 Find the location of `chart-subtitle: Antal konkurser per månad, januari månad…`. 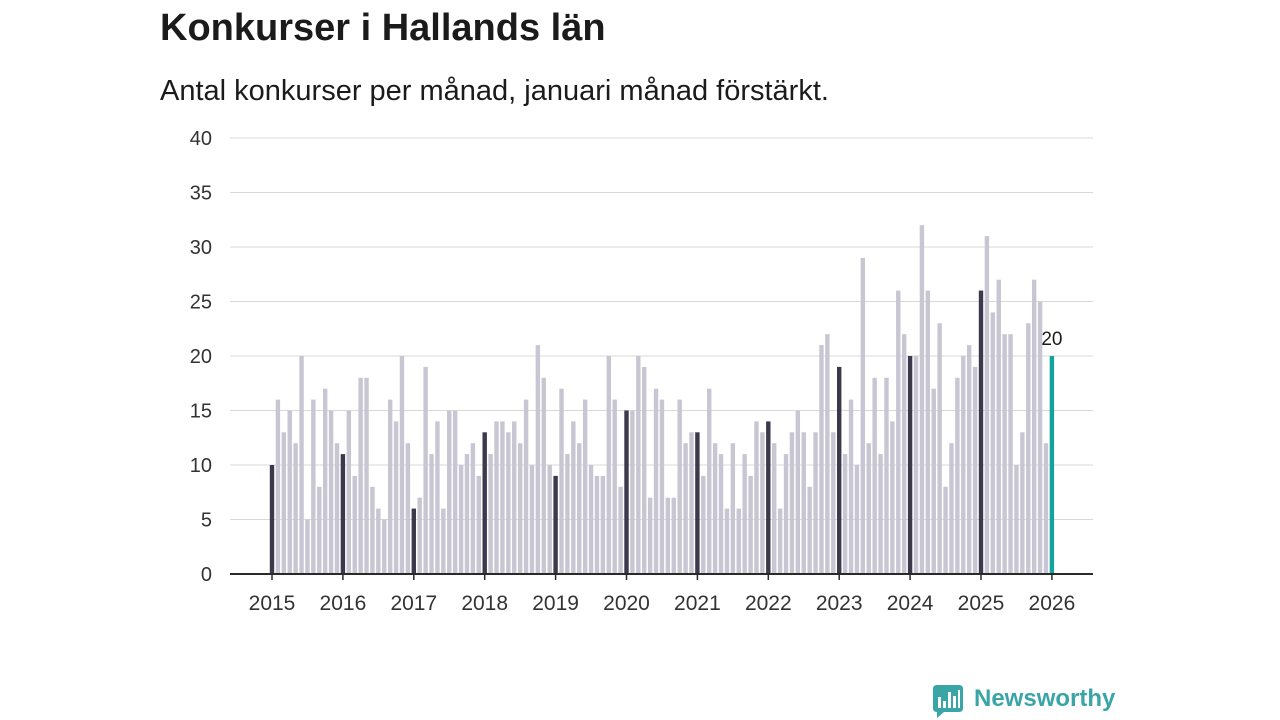

chart-subtitle: Antal konkurser per månad, januari månad… is located at coordinates (494, 91).